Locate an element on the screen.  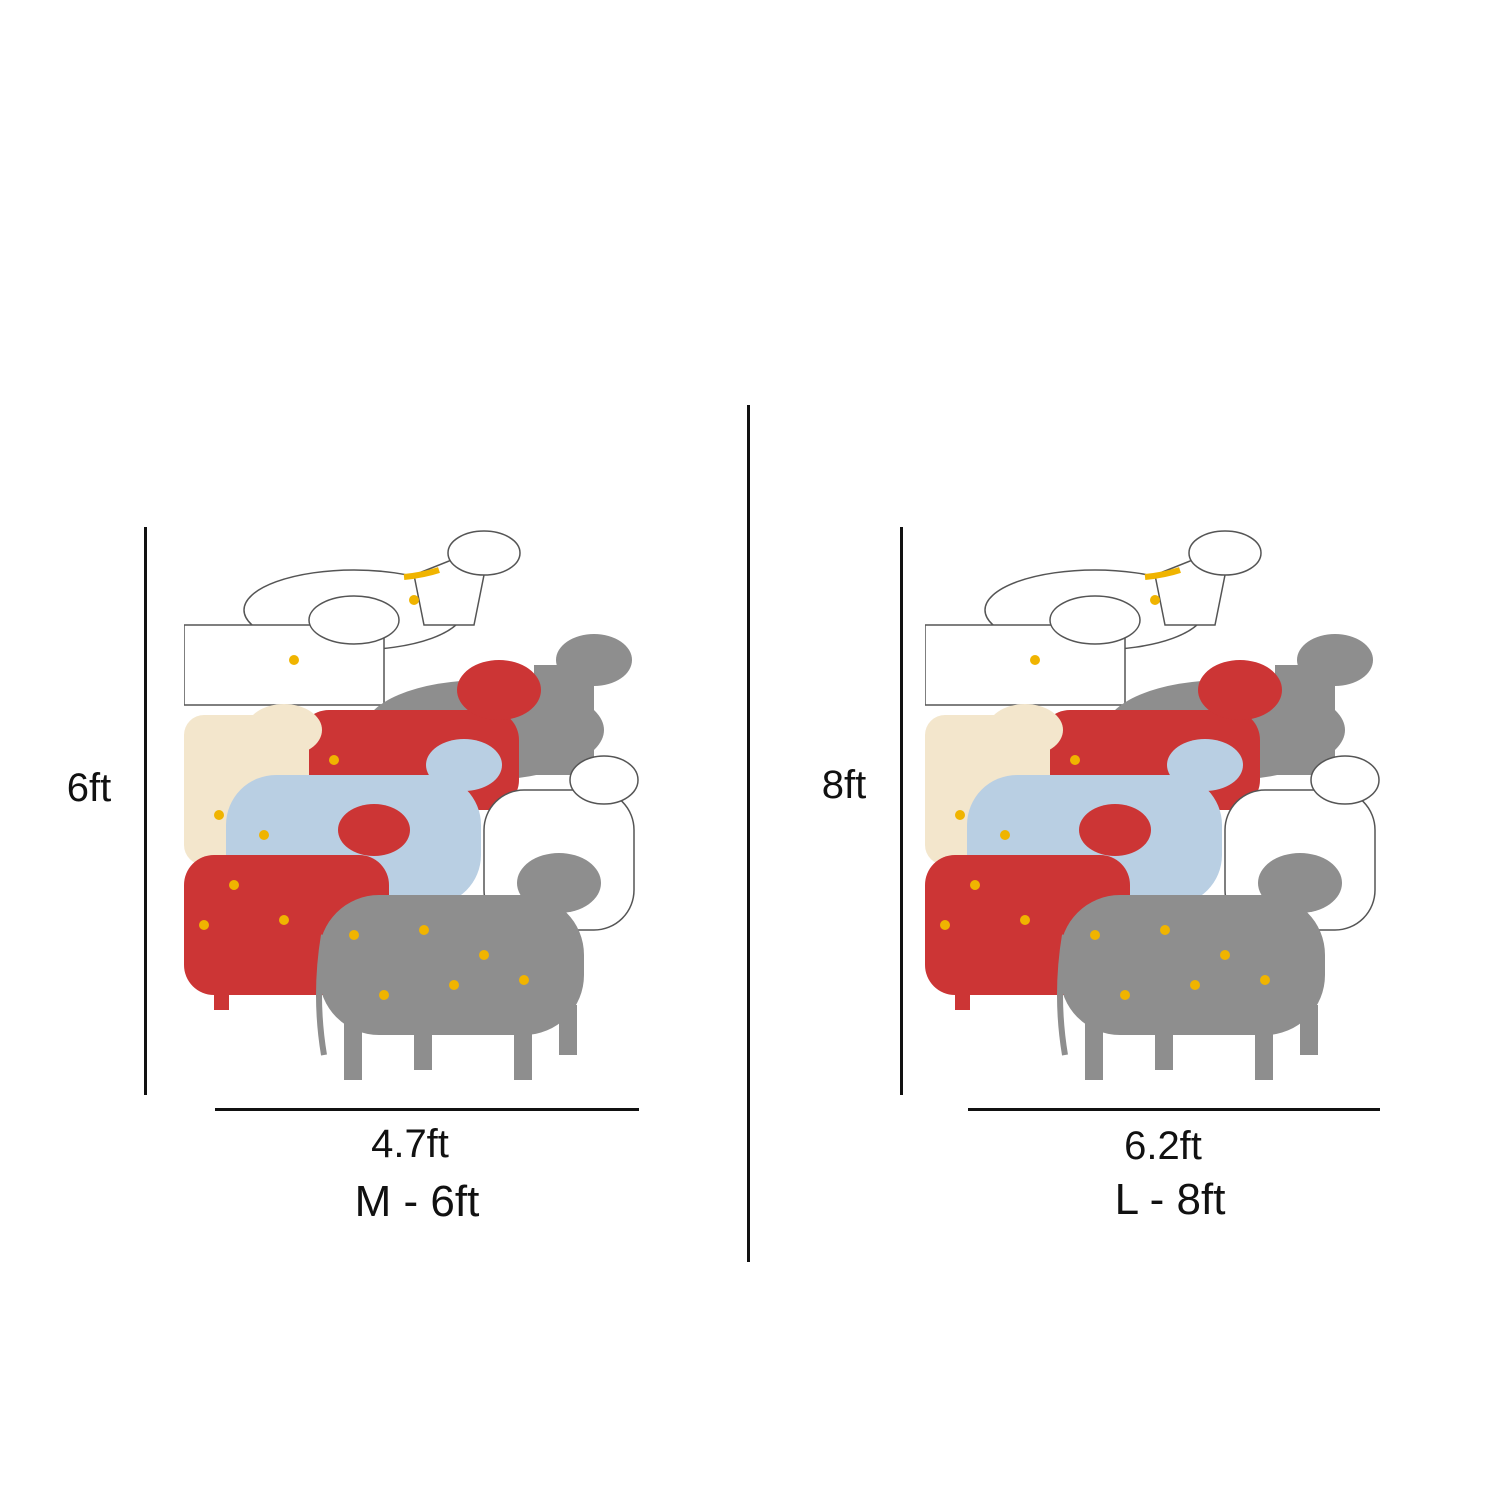
size-label: M - 6ft is located at coordinates (417, 1201).